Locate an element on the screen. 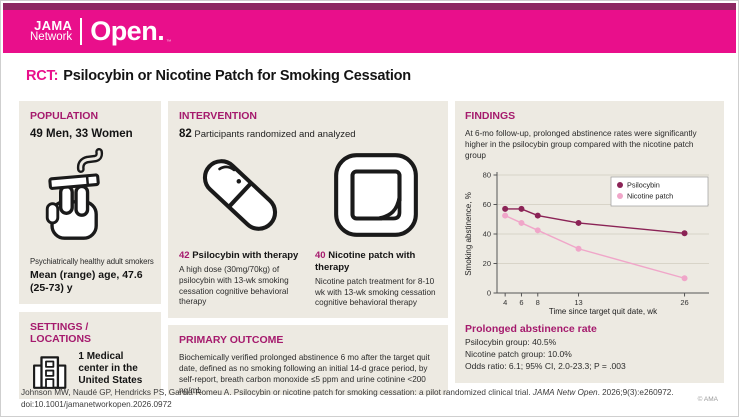  logo-network-text: Network is located at coordinates (51, 37).